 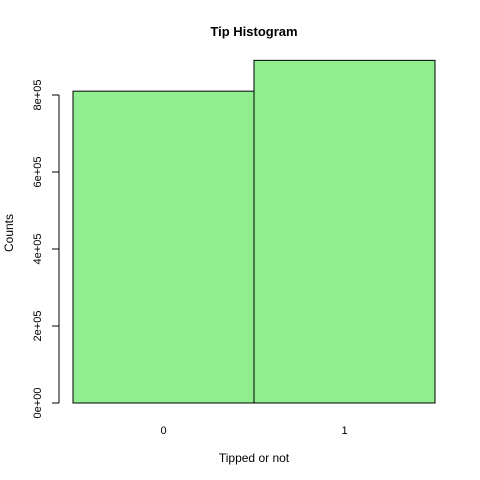 I want to click on y-tick-label: 4e+05, so click(x=38, y=249).